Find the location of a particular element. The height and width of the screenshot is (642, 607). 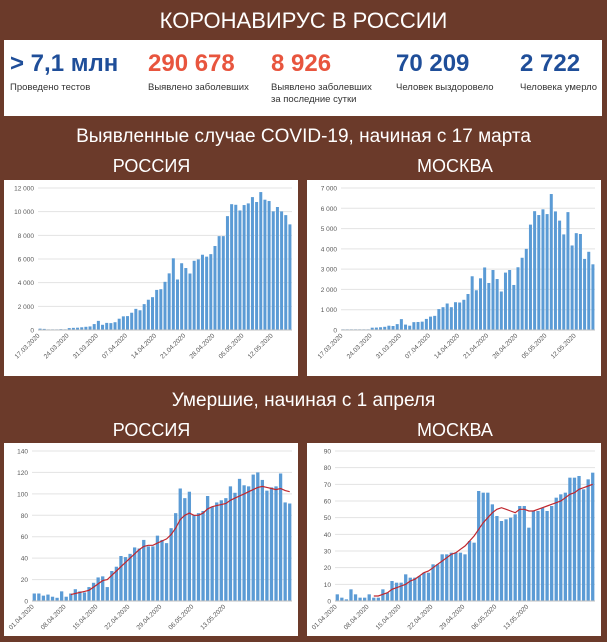

x-tick-label: 01.04.2020 is located at coordinates (325, 617).